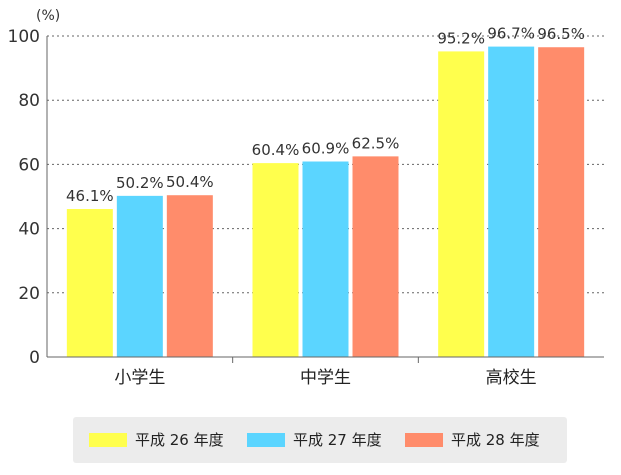 The image size is (621, 475). I want to click on data-label: 60.4%, so click(276, 150).